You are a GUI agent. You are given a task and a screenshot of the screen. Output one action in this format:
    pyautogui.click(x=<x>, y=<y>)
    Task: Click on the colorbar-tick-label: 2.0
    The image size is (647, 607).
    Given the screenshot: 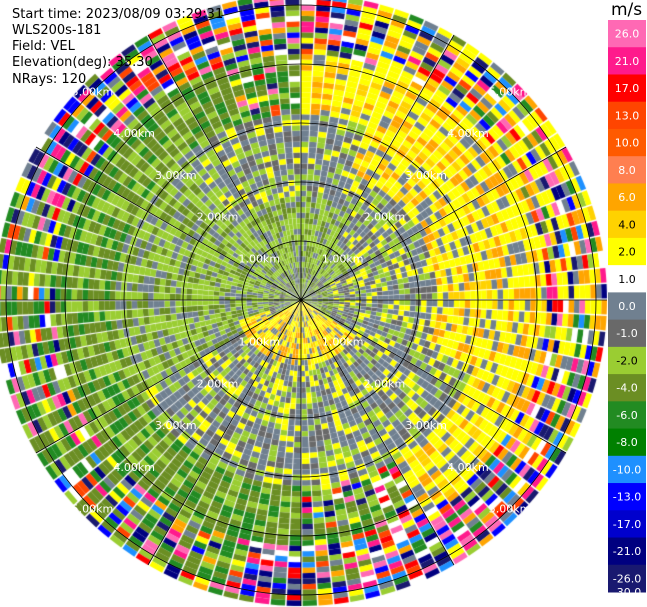 What is the action you would take?
    pyautogui.click(x=627, y=252)
    